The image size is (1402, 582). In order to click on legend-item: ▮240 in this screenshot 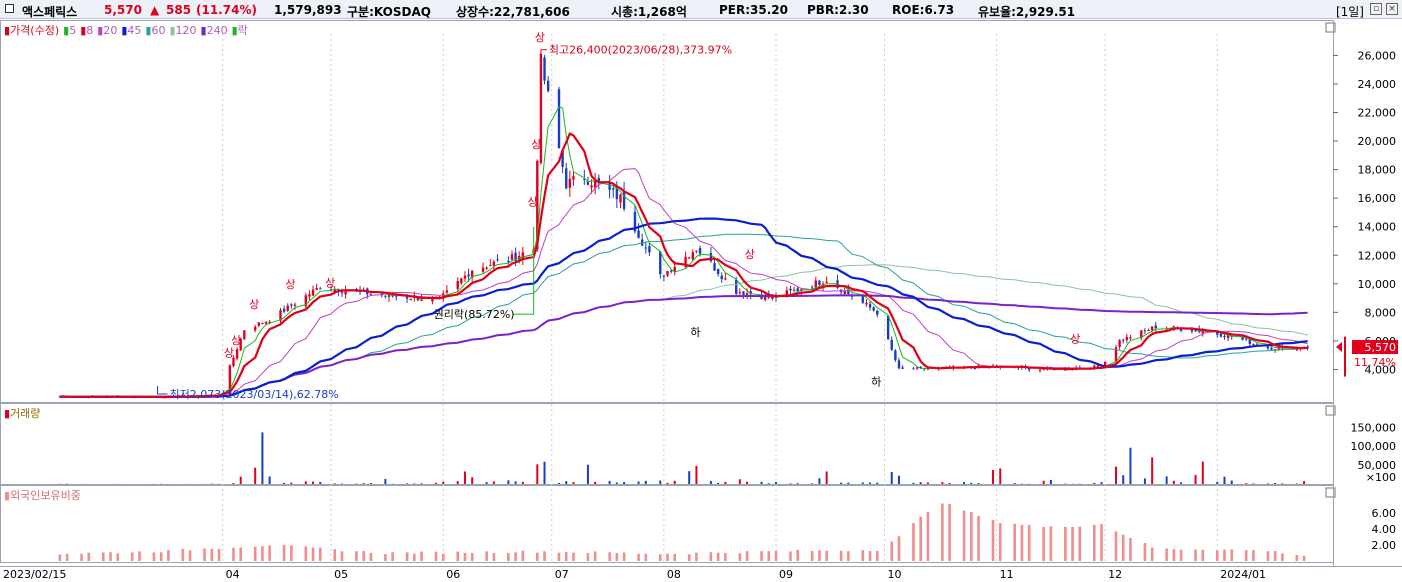, I will do `click(214, 30)`.